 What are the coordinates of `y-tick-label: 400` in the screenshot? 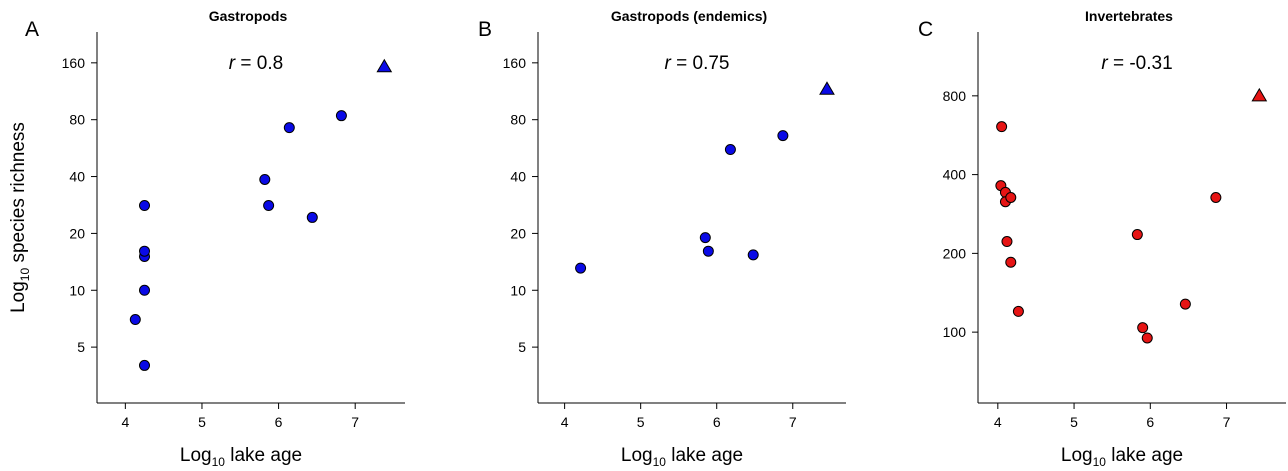 It's located at (955, 175).